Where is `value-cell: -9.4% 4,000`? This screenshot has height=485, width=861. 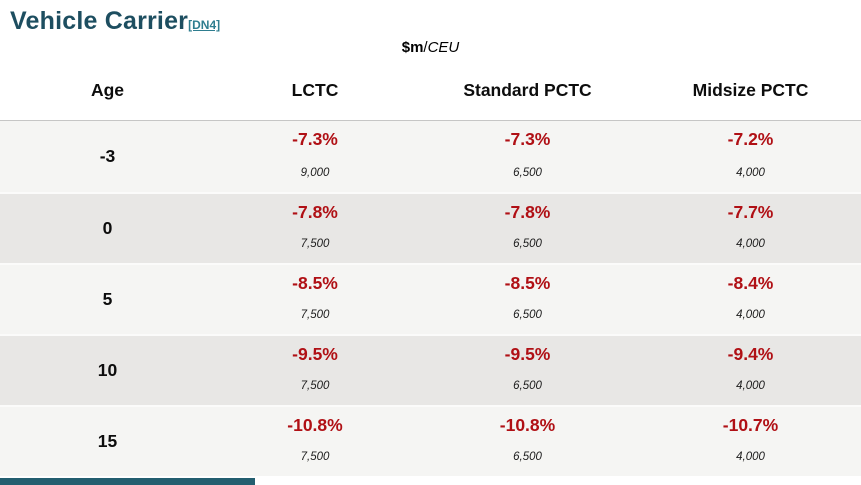 value-cell: -9.4% 4,000 is located at coordinates (750, 370).